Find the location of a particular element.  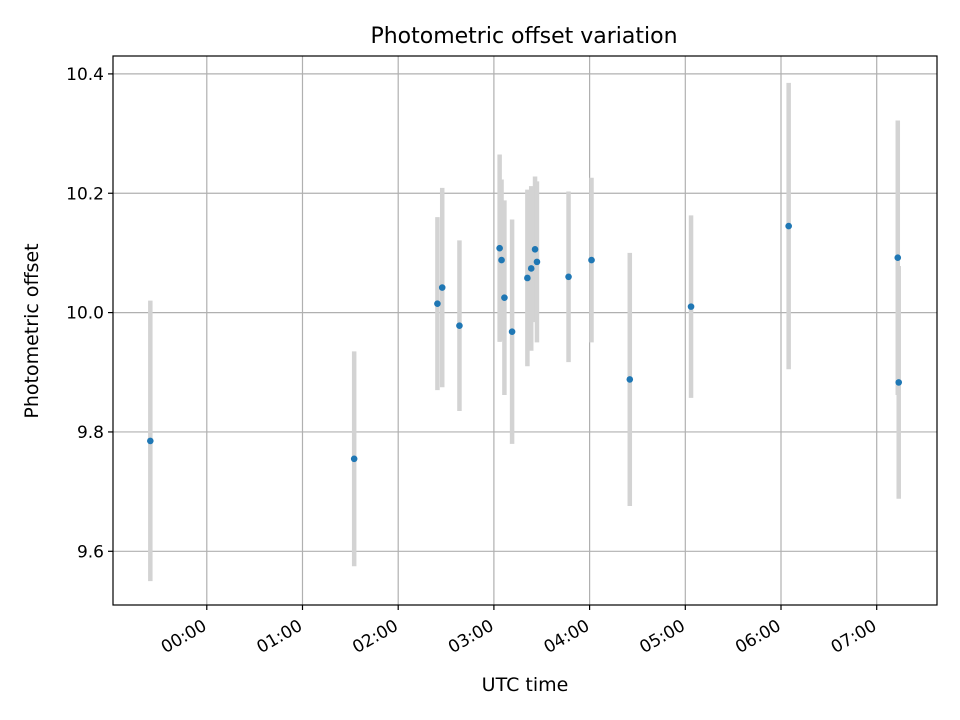

y-tick-label: 10.4 is located at coordinates (85, 75).